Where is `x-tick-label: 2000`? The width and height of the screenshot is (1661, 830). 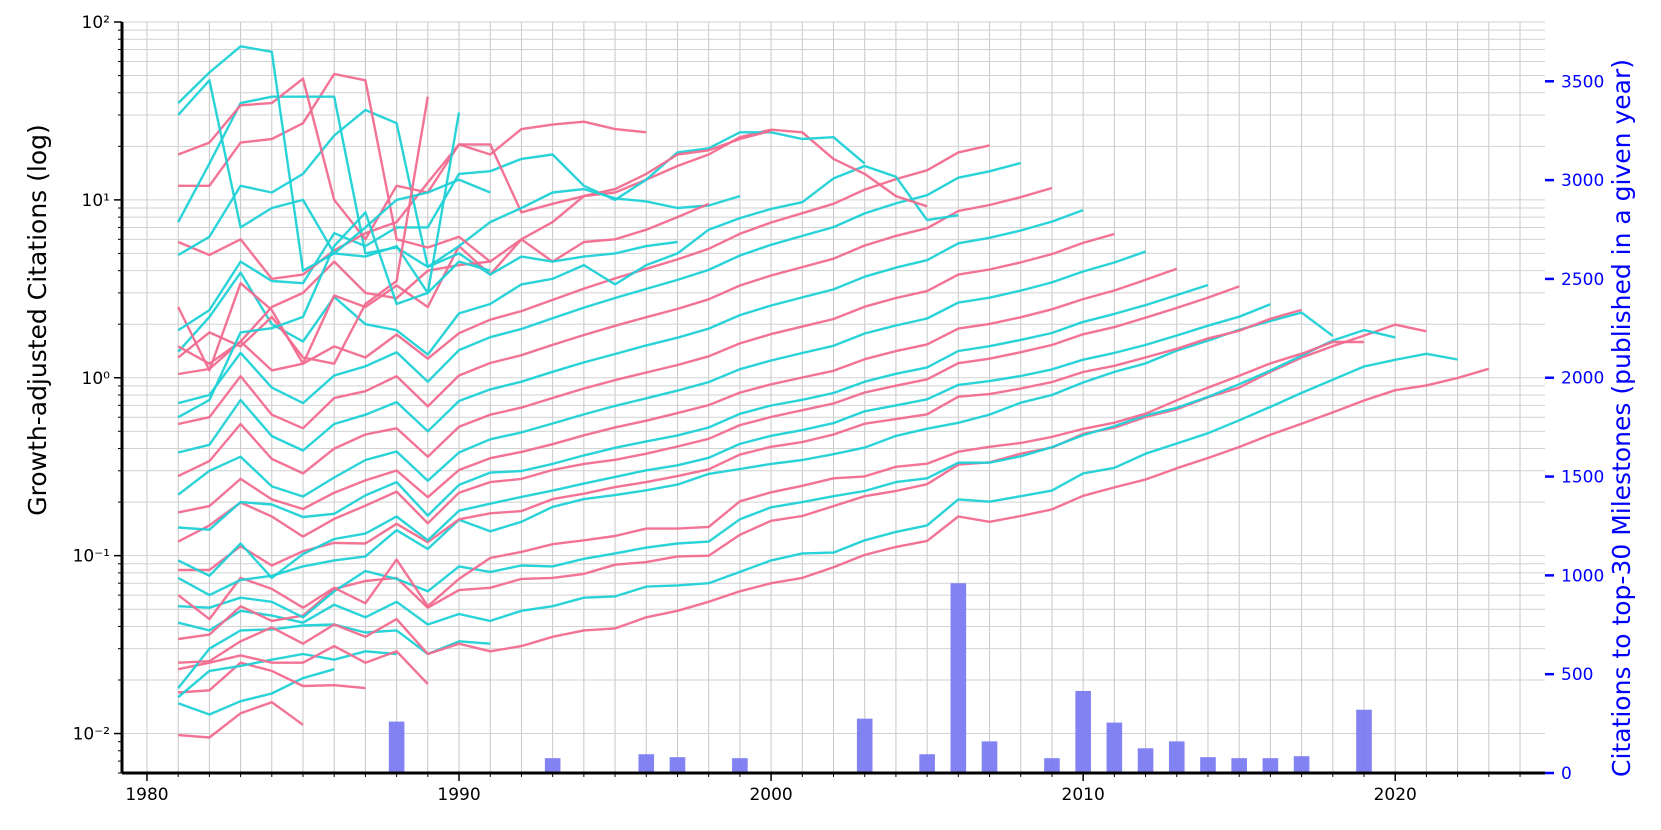
x-tick-label: 2000 is located at coordinates (770, 795).